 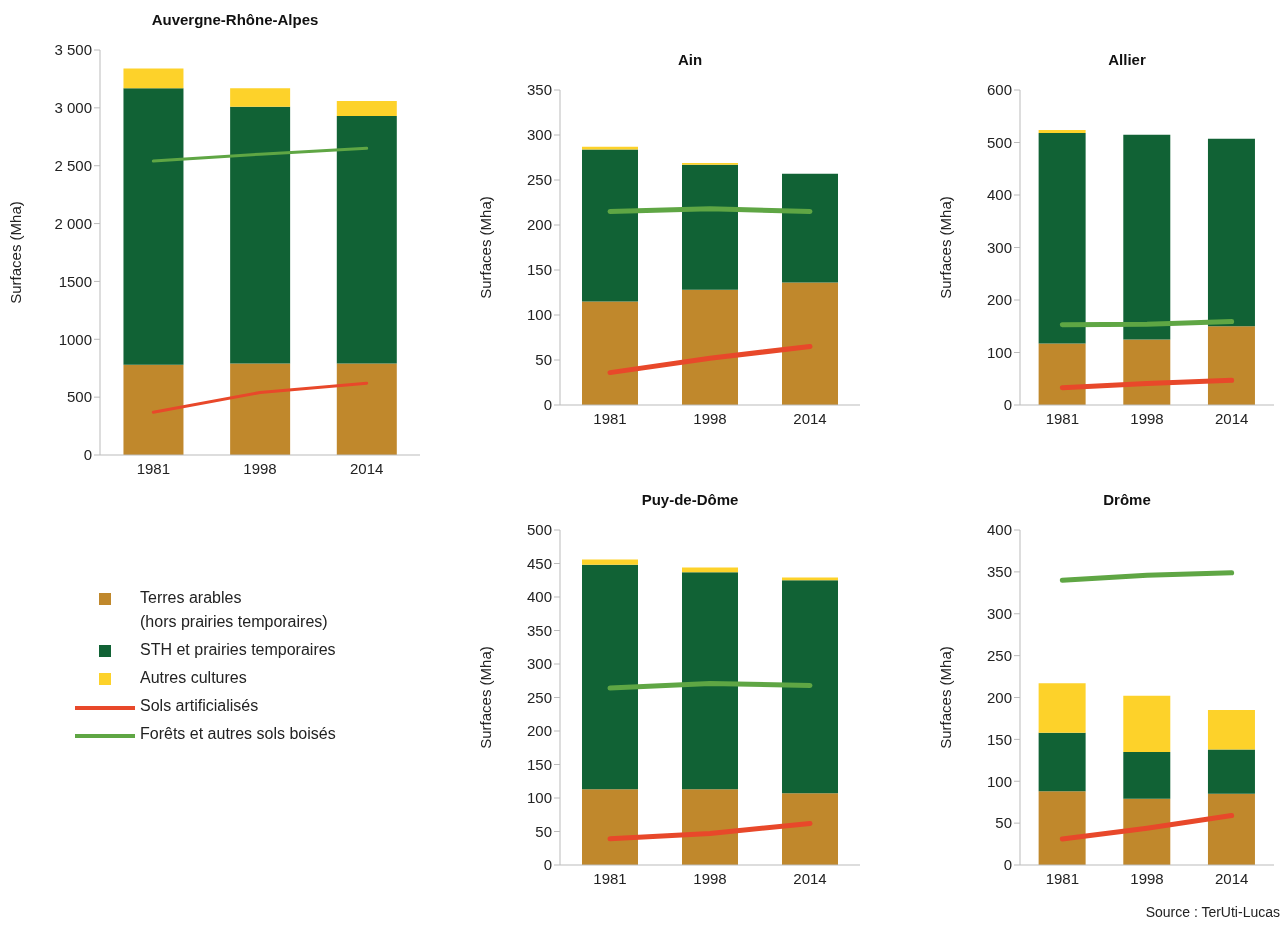 What do you see at coordinates (199, 706) in the screenshot?
I see `legend-label: Sols artificialisés` at bounding box center [199, 706].